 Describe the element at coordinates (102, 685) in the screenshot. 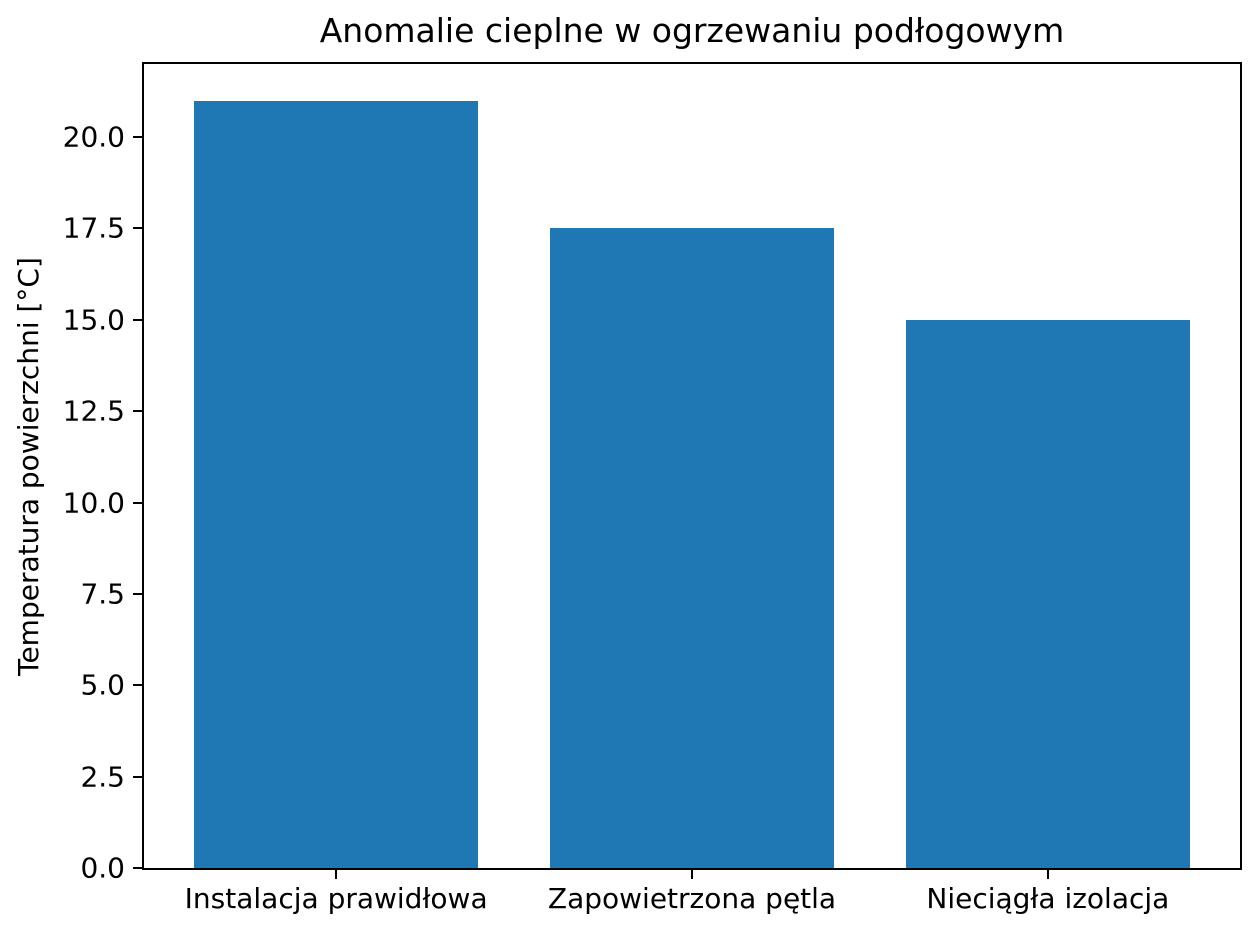

I see `y-tick-label: 5.0` at that location.